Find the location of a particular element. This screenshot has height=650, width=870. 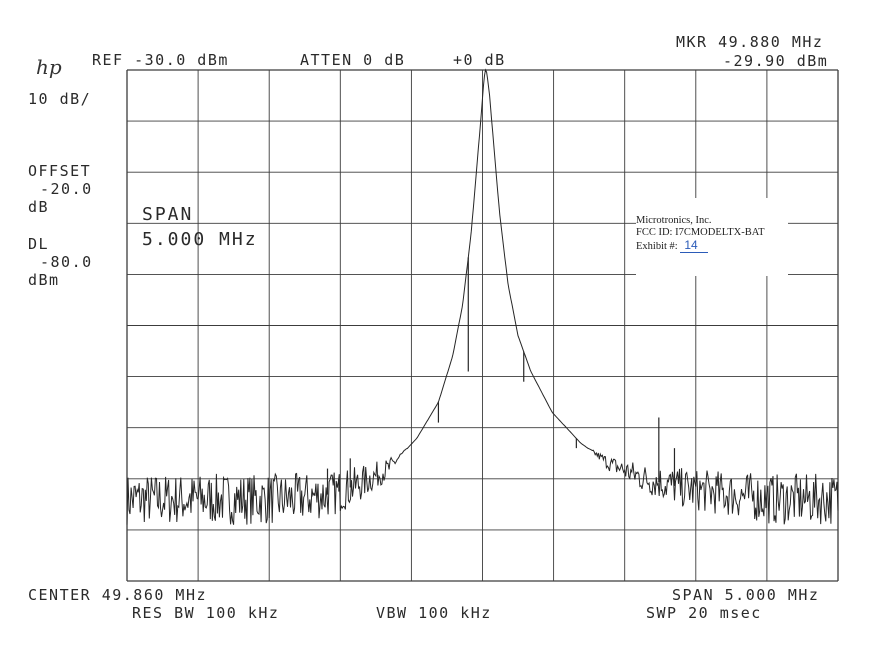

stamp-exhibit-number: 14 is located at coordinates (694, 245).